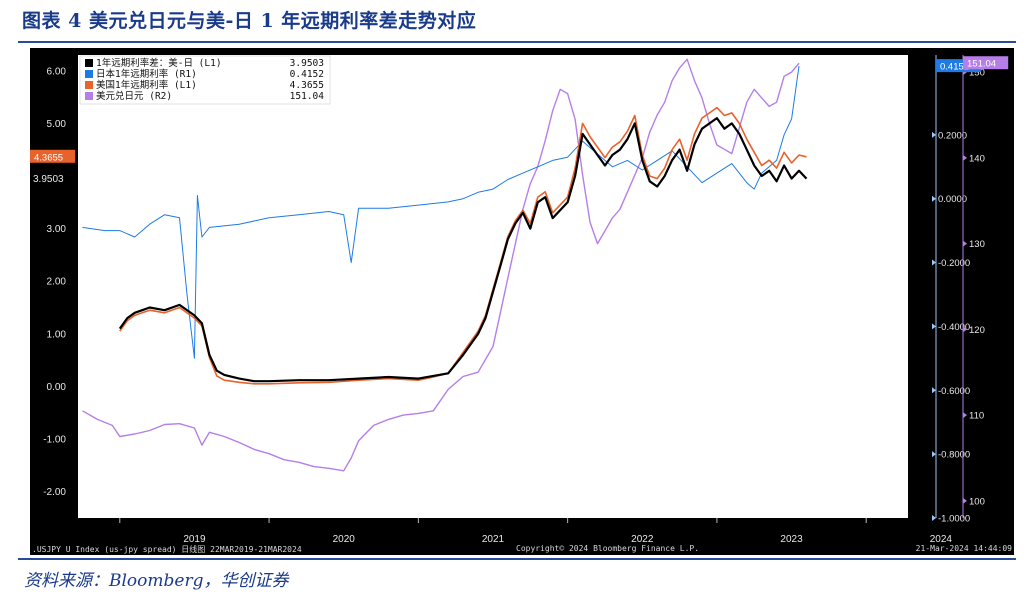  What do you see at coordinates (159, 63) in the screenshot?
I see `legend-label: 1年远期利率差：美-日 (L1)` at bounding box center [159, 63].